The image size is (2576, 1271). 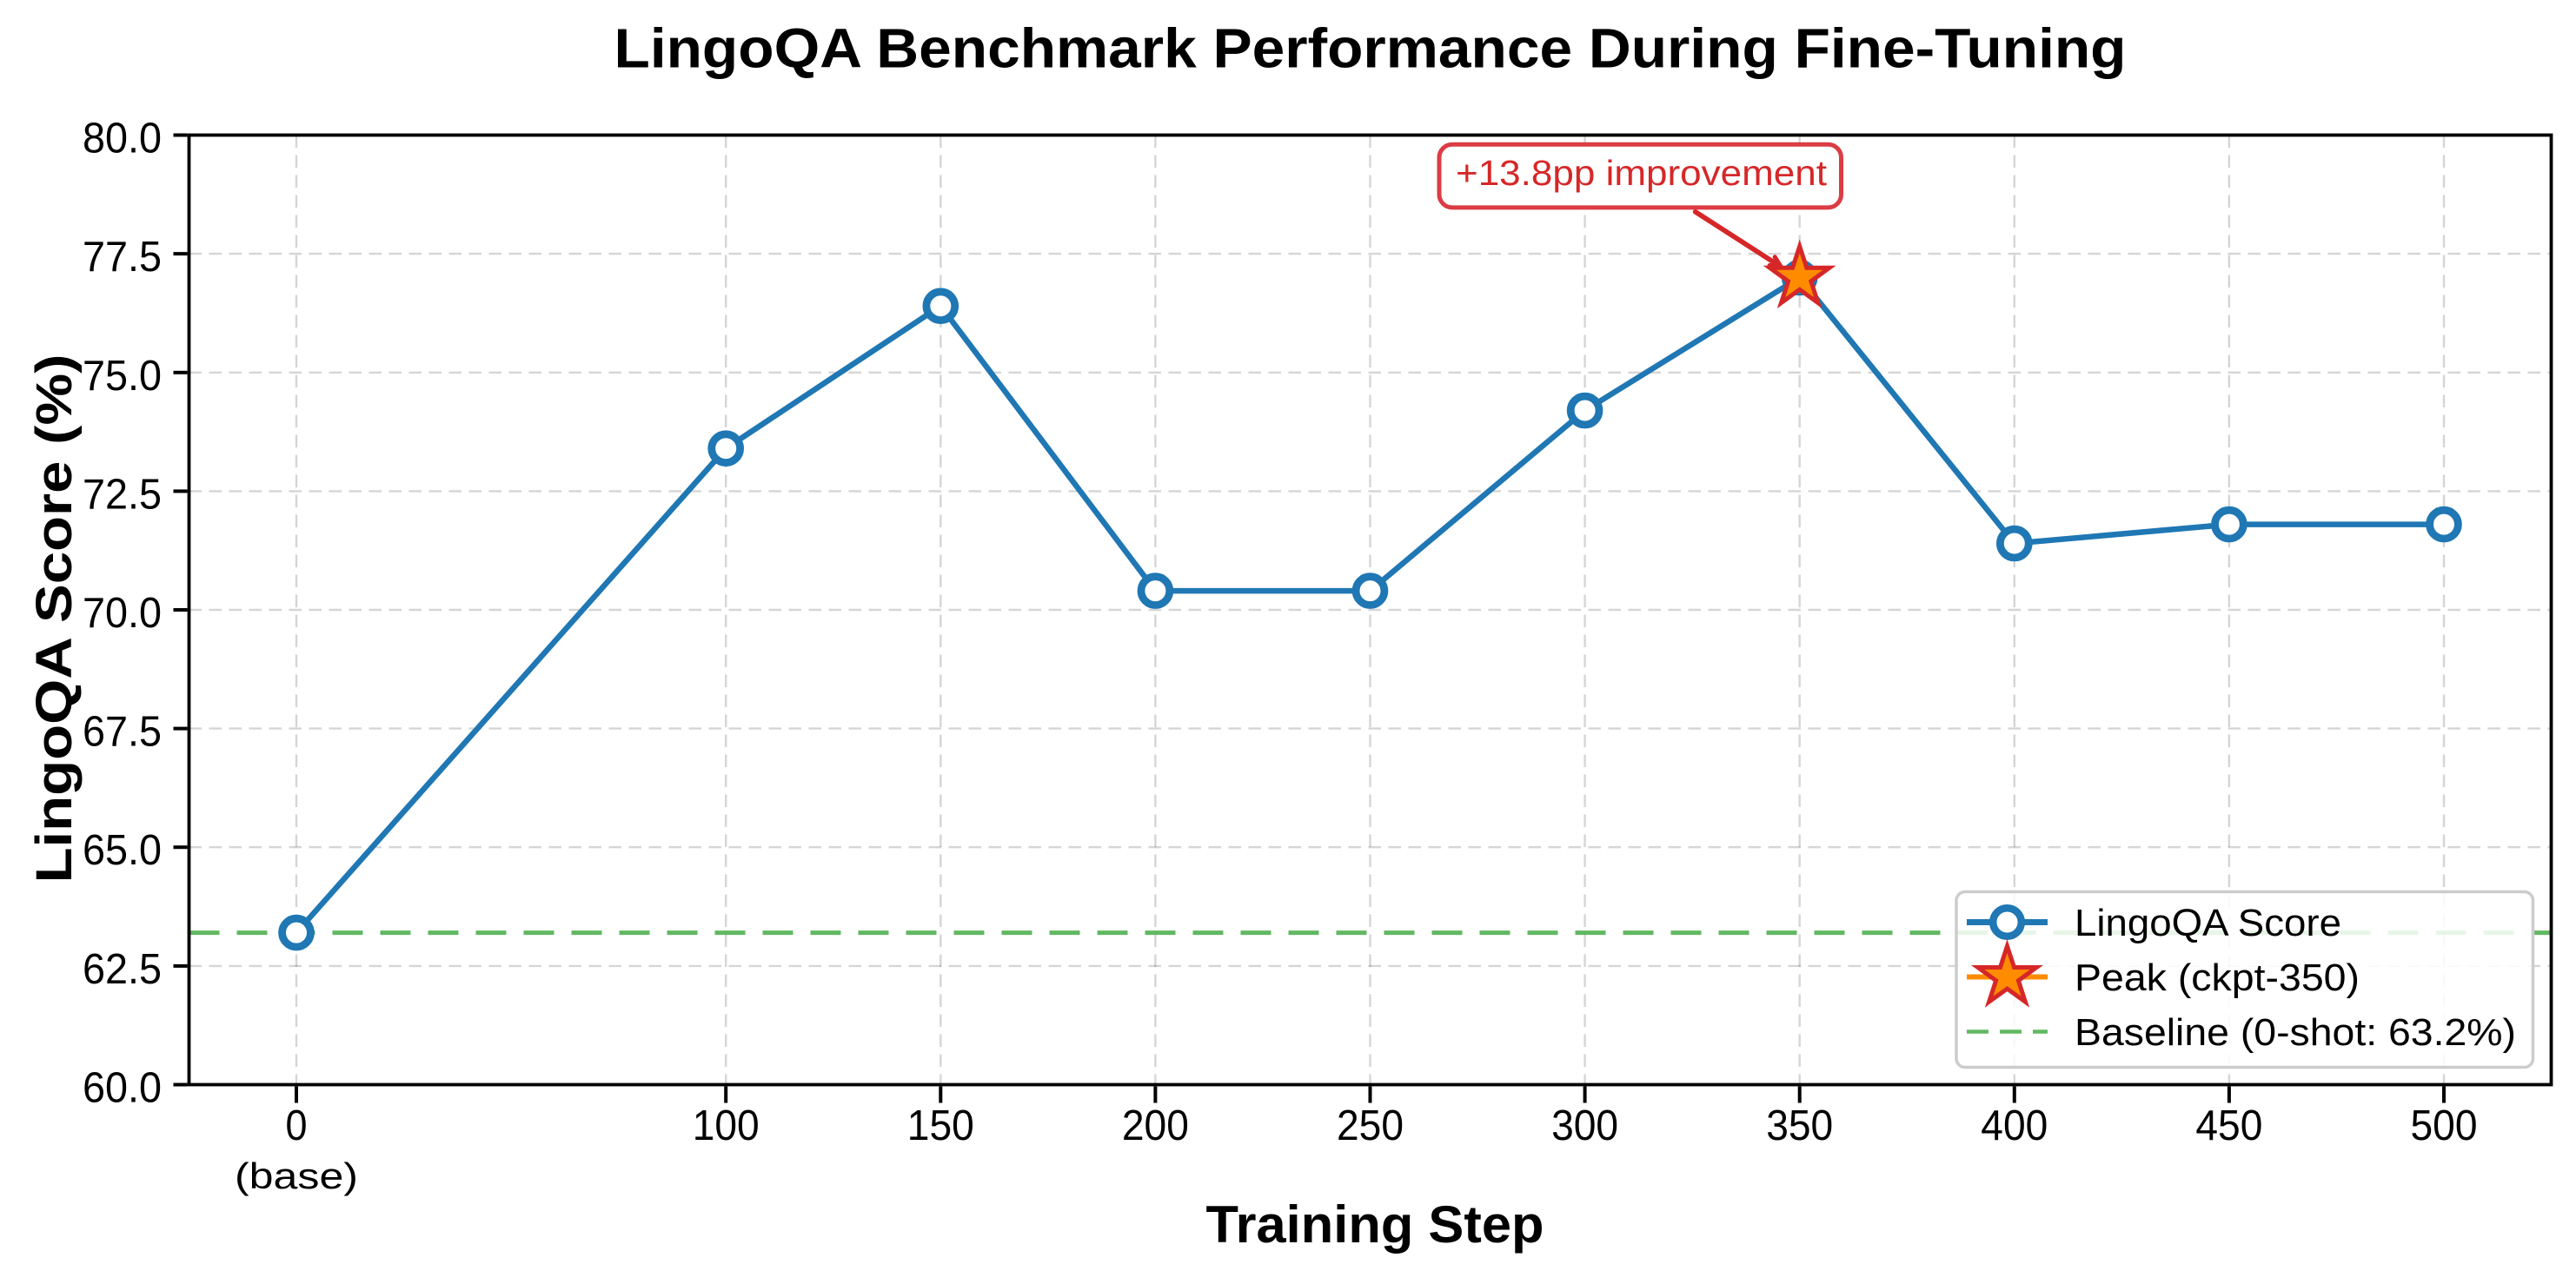 I want to click on svg-text: 67.5, so click(x=122, y=733).